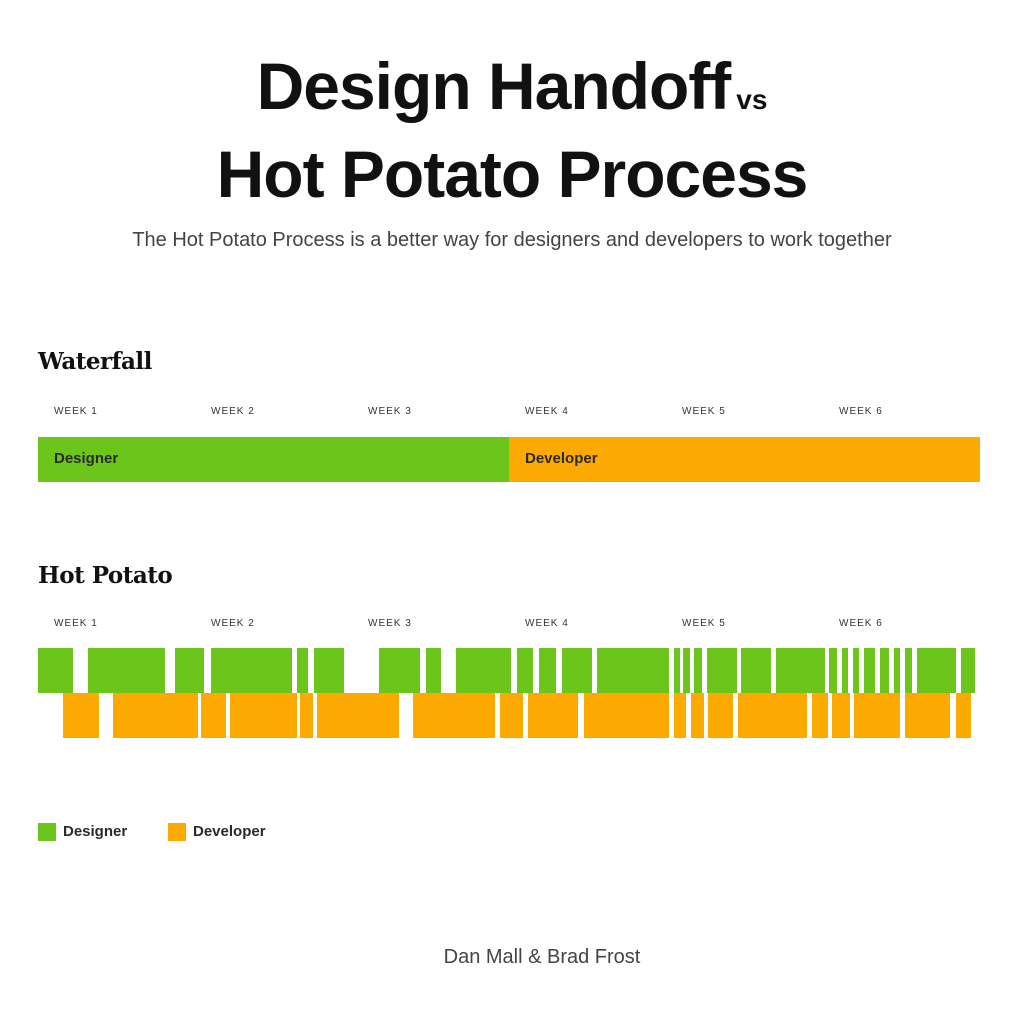 The width and height of the screenshot is (1024, 1024). I want to click on main-title-line1: Design Handoff vs, so click(512, 93).